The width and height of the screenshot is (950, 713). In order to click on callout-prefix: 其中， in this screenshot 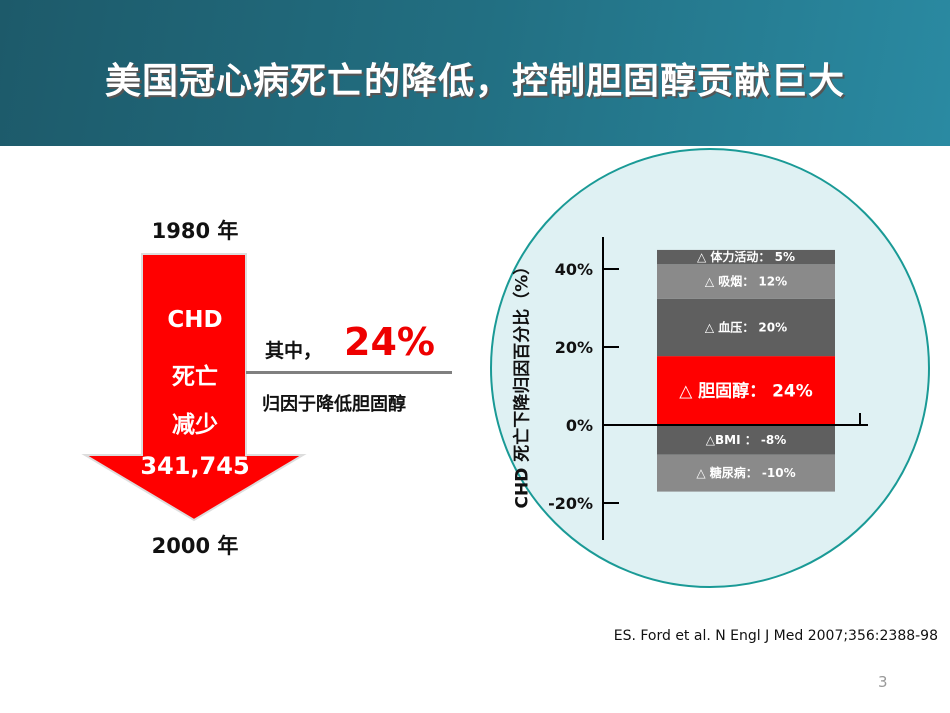, I will do `click(294, 351)`.